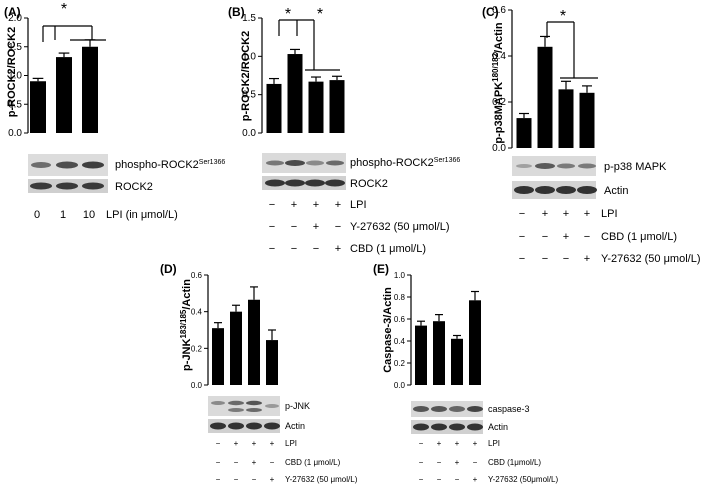 Image resolution: width=709 pixels, height=486 pixels. I want to click on panel-b-chart: 0.0 0.5 1.0 1.5, so click(293, 76).